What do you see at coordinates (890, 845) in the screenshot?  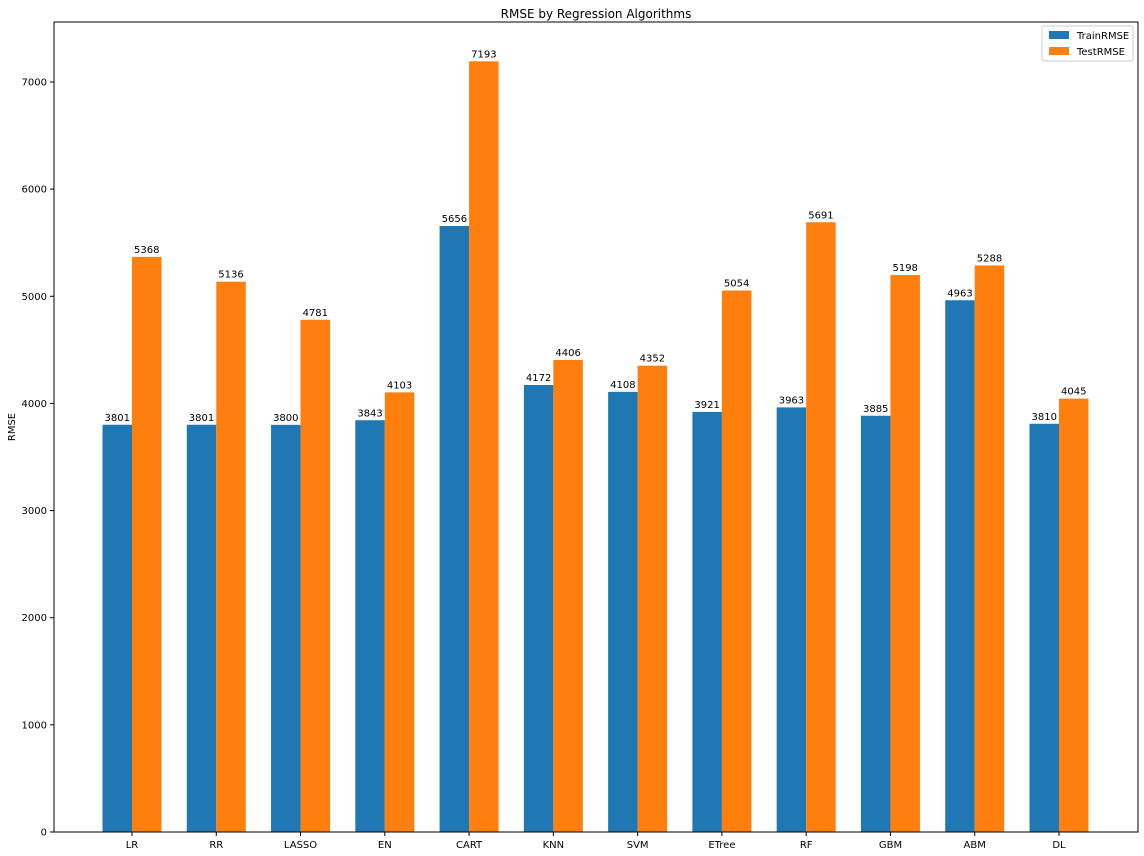 I see `x-tick-label-gbm: GBM` at bounding box center [890, 845].